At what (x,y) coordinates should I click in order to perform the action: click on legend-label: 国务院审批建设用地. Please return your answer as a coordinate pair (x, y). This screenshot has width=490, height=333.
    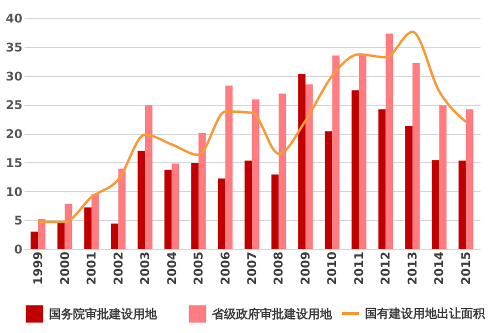
    Looking at the image, I should click on (103, 313).